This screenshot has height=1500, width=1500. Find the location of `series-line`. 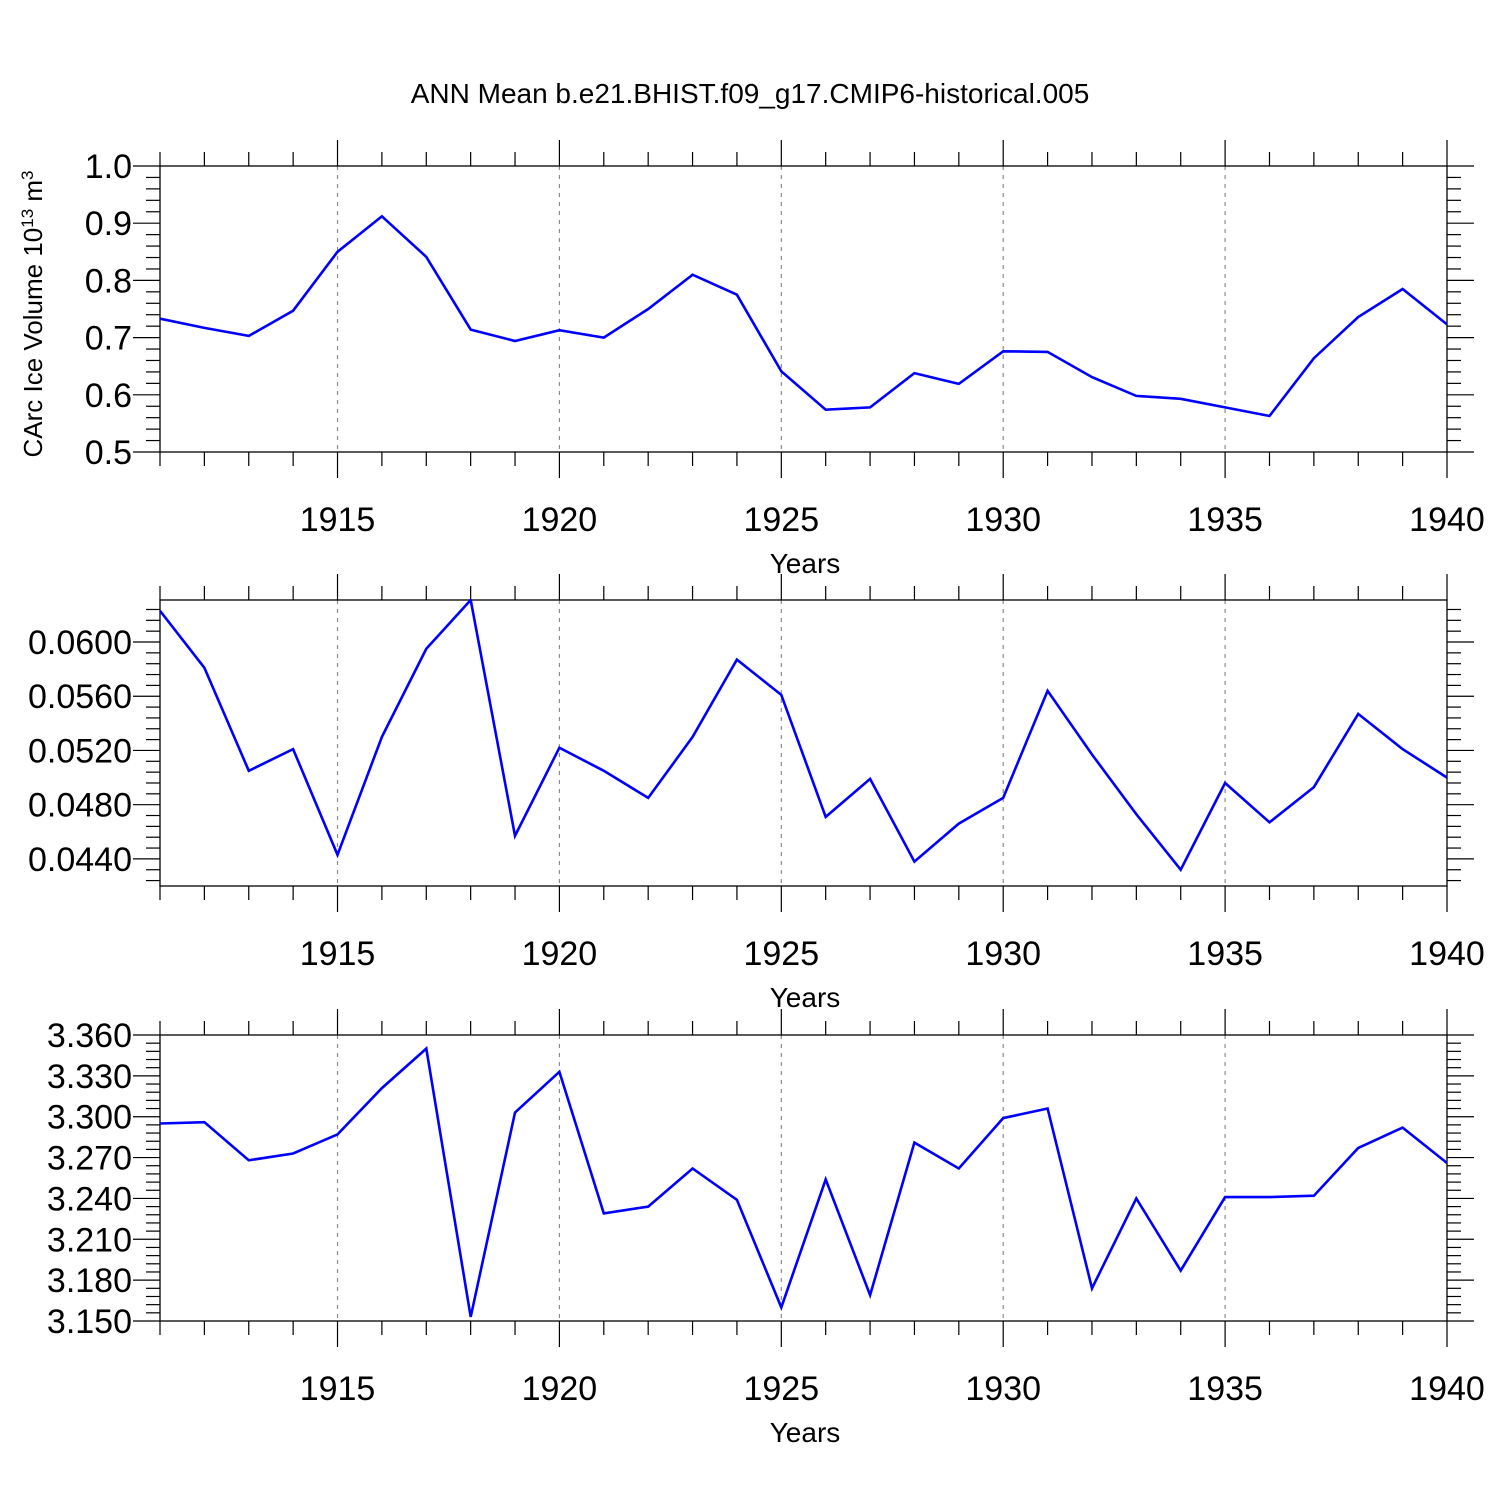

series-line is located at coordinates (803, 316).